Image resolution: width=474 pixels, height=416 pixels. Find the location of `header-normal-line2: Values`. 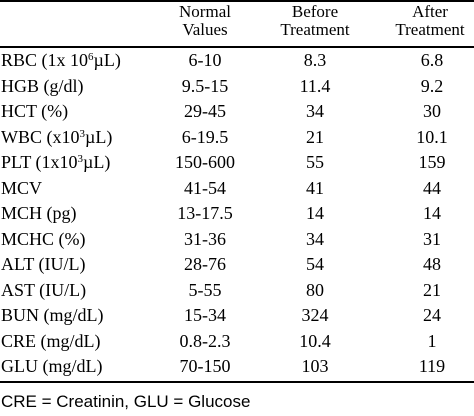

header-normal-line2: Values is located at coordinates (205, 29).